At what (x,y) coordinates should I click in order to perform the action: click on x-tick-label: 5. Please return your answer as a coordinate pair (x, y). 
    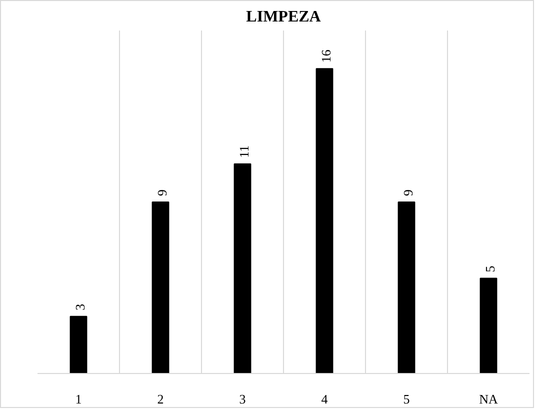
    Looking at the image, I should click on (406, 399).